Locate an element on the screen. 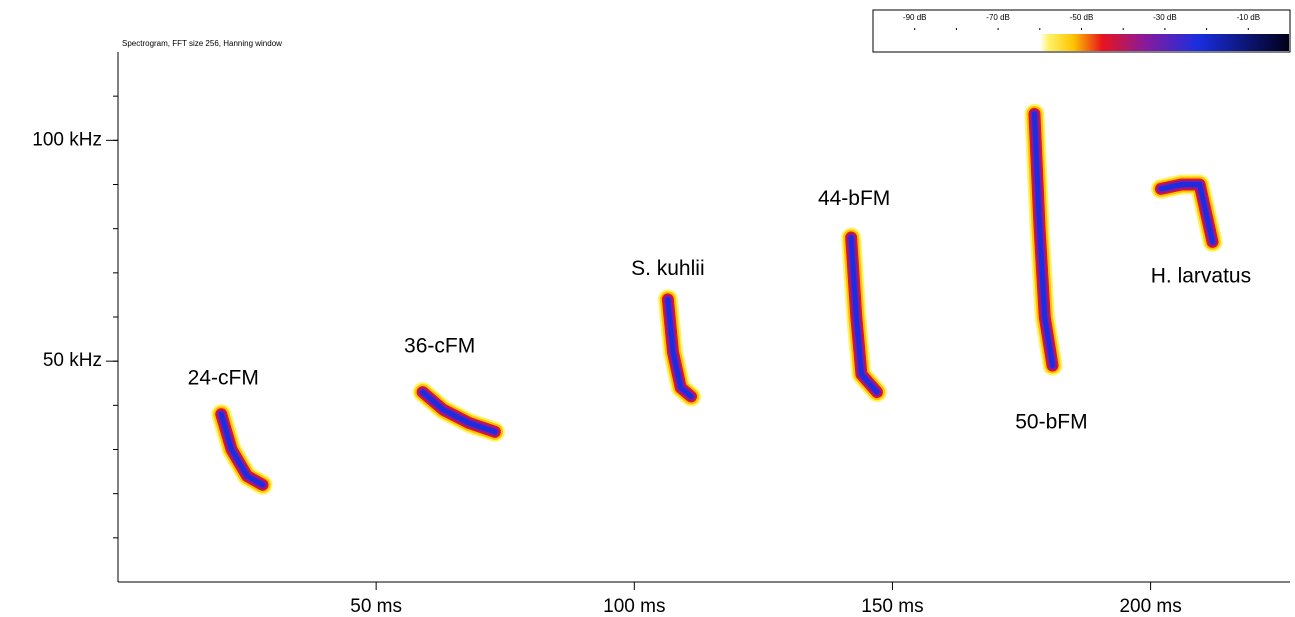 This screenshot has width=1295, height=617. call-label: 50-bFM is located at coordinates (1051, 421).